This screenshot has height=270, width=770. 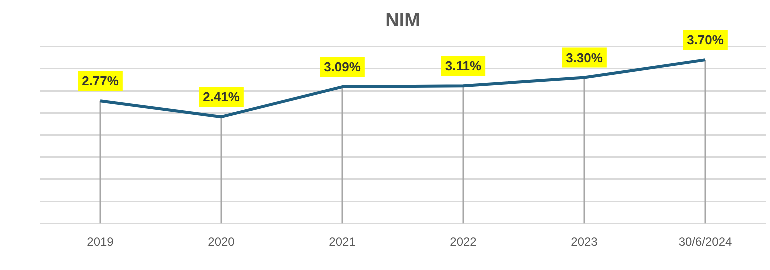 What do you see at coordinates (585, 58) in the screenshot?
I see `data-label: 3.30%` at bounding box center [585, 58].